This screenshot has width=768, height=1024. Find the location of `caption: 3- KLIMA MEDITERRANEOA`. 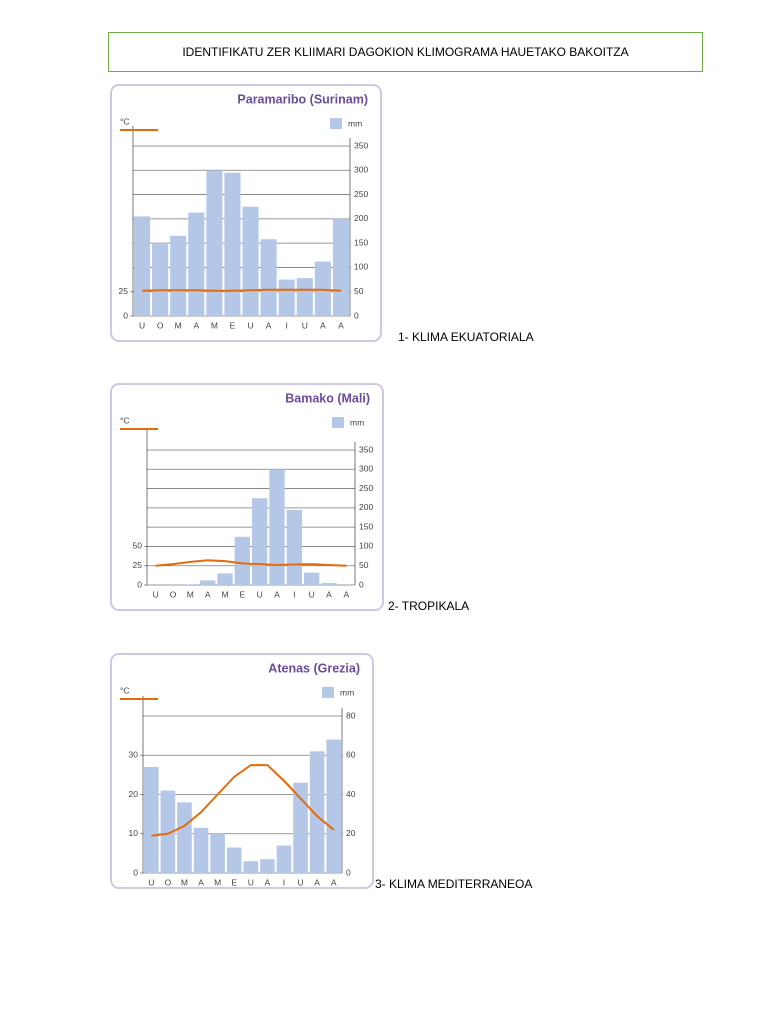

caption: 3- KLIMA MEDITERRANEOA is located at coordinates (454, 884).